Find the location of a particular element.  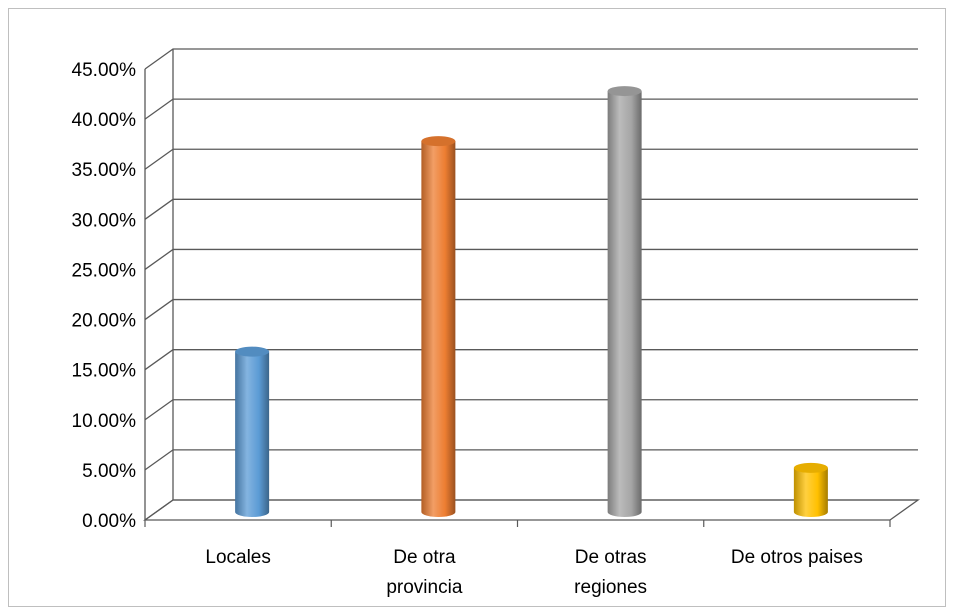

x-category-label: Locales is located at coordinates (238, 557).